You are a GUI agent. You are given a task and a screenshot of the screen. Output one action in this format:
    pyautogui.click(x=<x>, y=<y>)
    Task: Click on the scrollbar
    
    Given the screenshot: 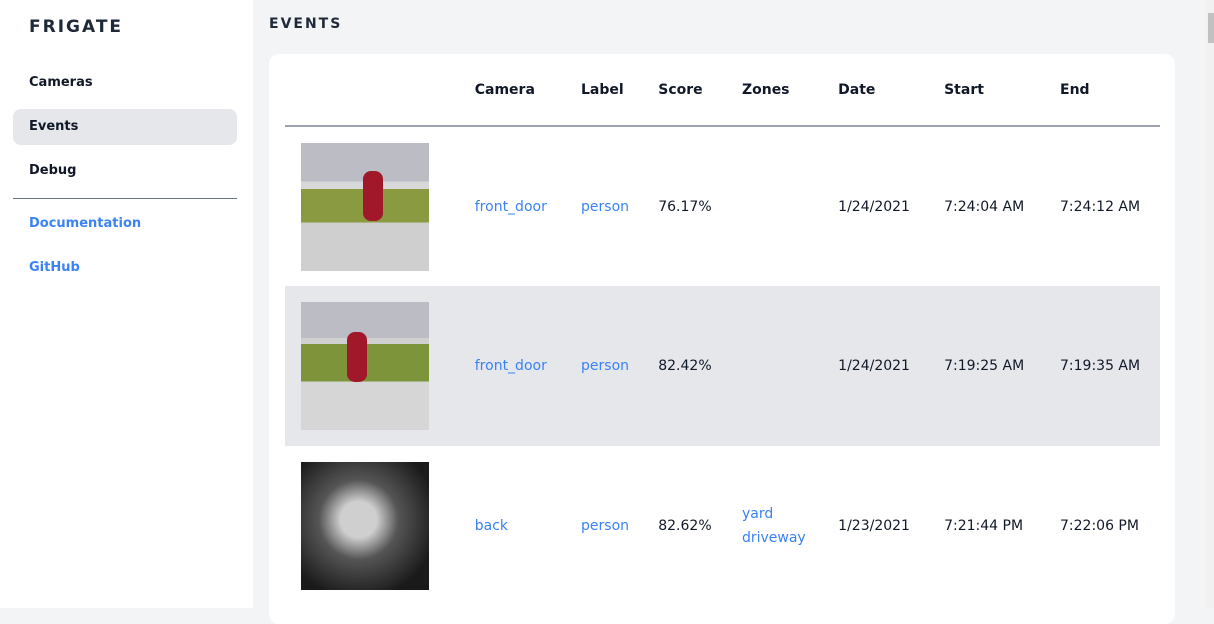 What is the action you would take?
    pyautogui.click(x=1210, y=304)
    